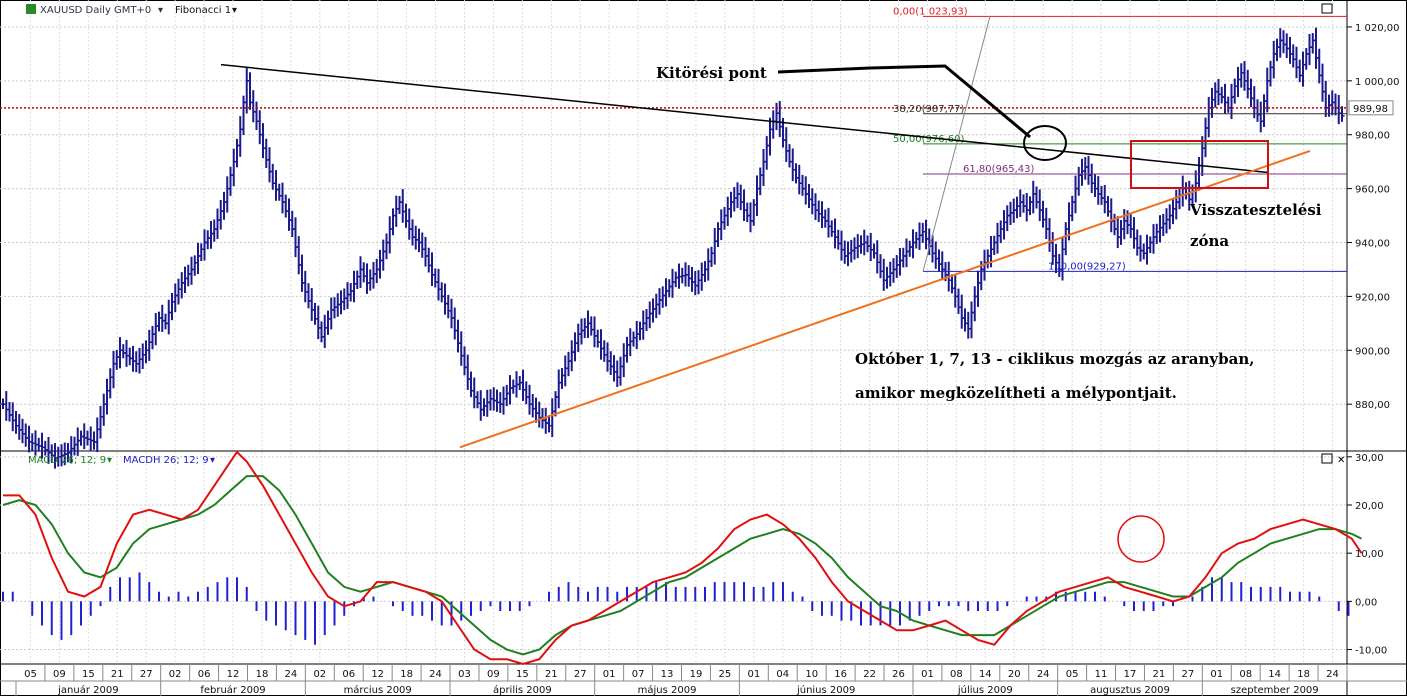 The image size is (1407, 696). Describe the element at coordinates (1130, 690) in the screenshot. I see `month-label: augusztus 2009` at that location.